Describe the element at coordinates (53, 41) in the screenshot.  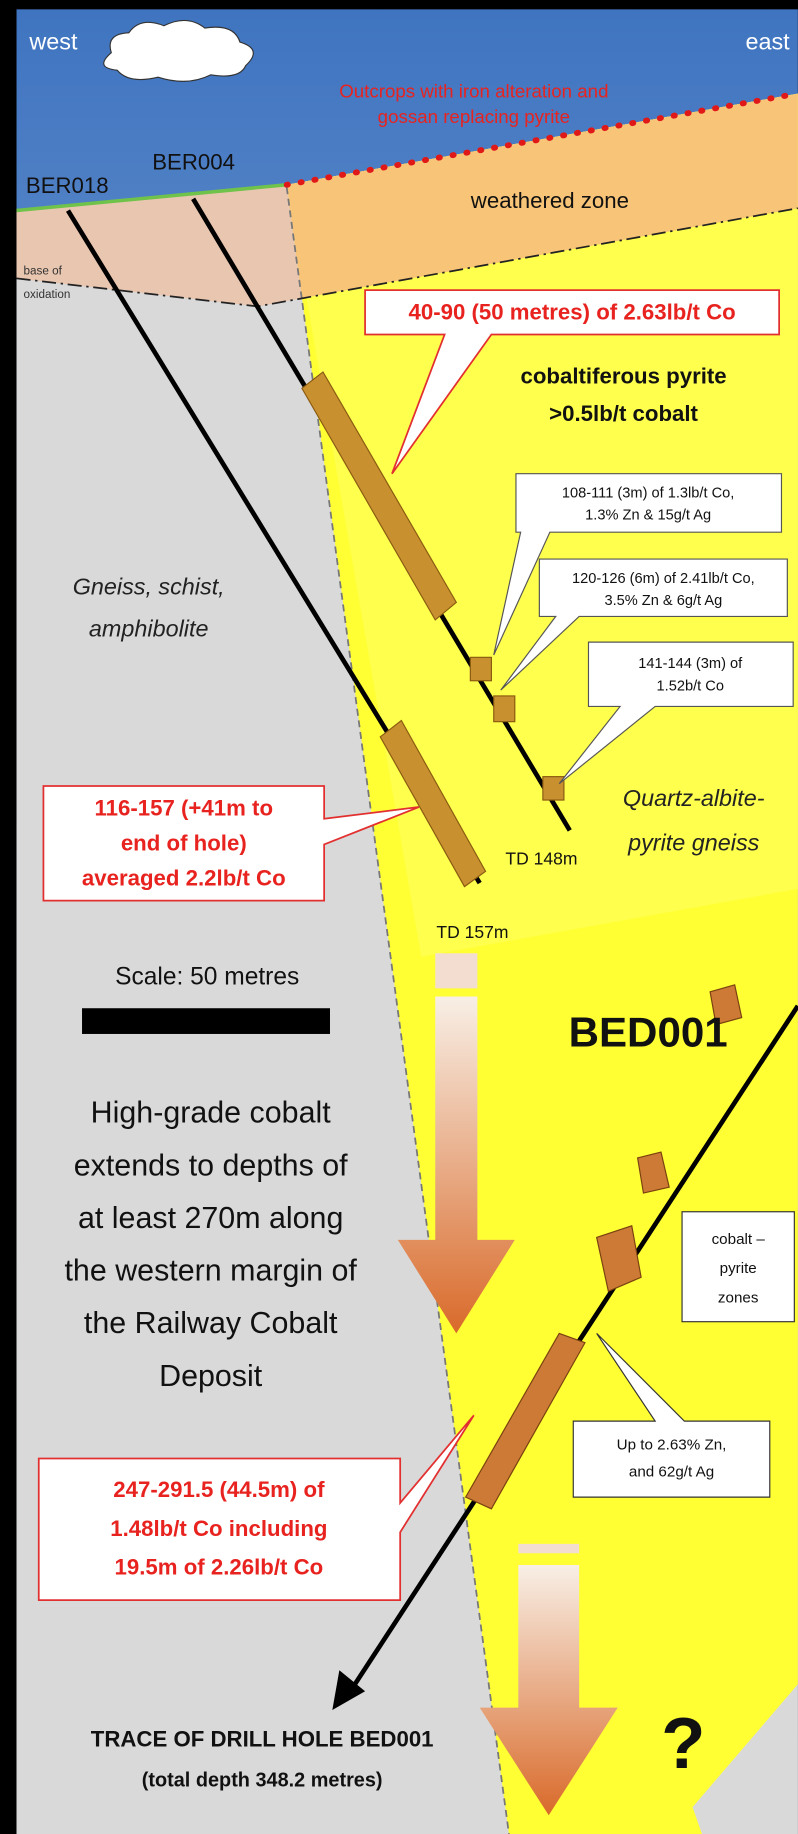
I see `label: west` at that location.